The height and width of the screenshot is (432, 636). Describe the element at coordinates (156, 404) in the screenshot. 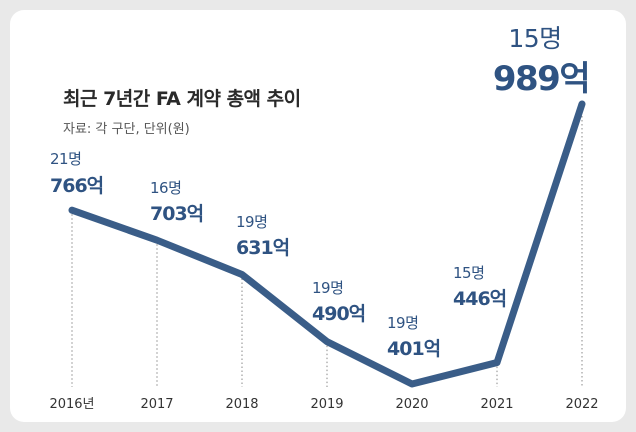

I see `x-tick-label: 2017` at that location.